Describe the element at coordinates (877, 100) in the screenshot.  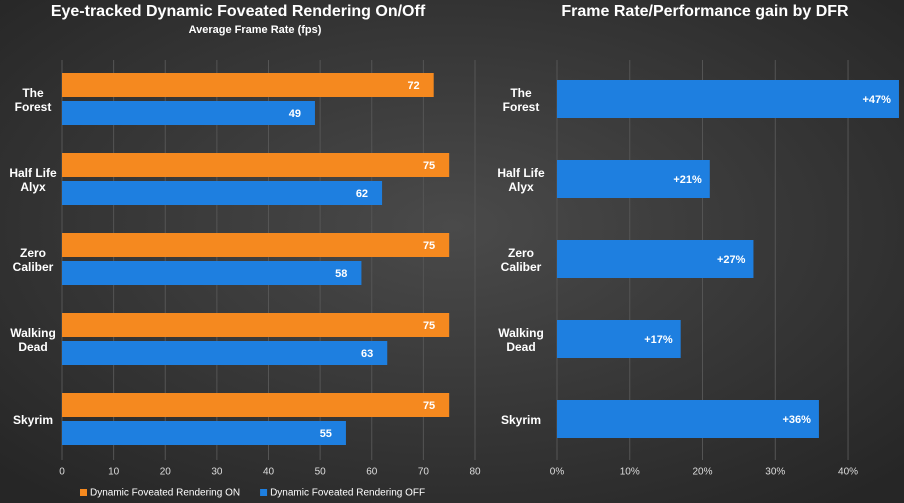
I see `value-label: +47%` at that location.